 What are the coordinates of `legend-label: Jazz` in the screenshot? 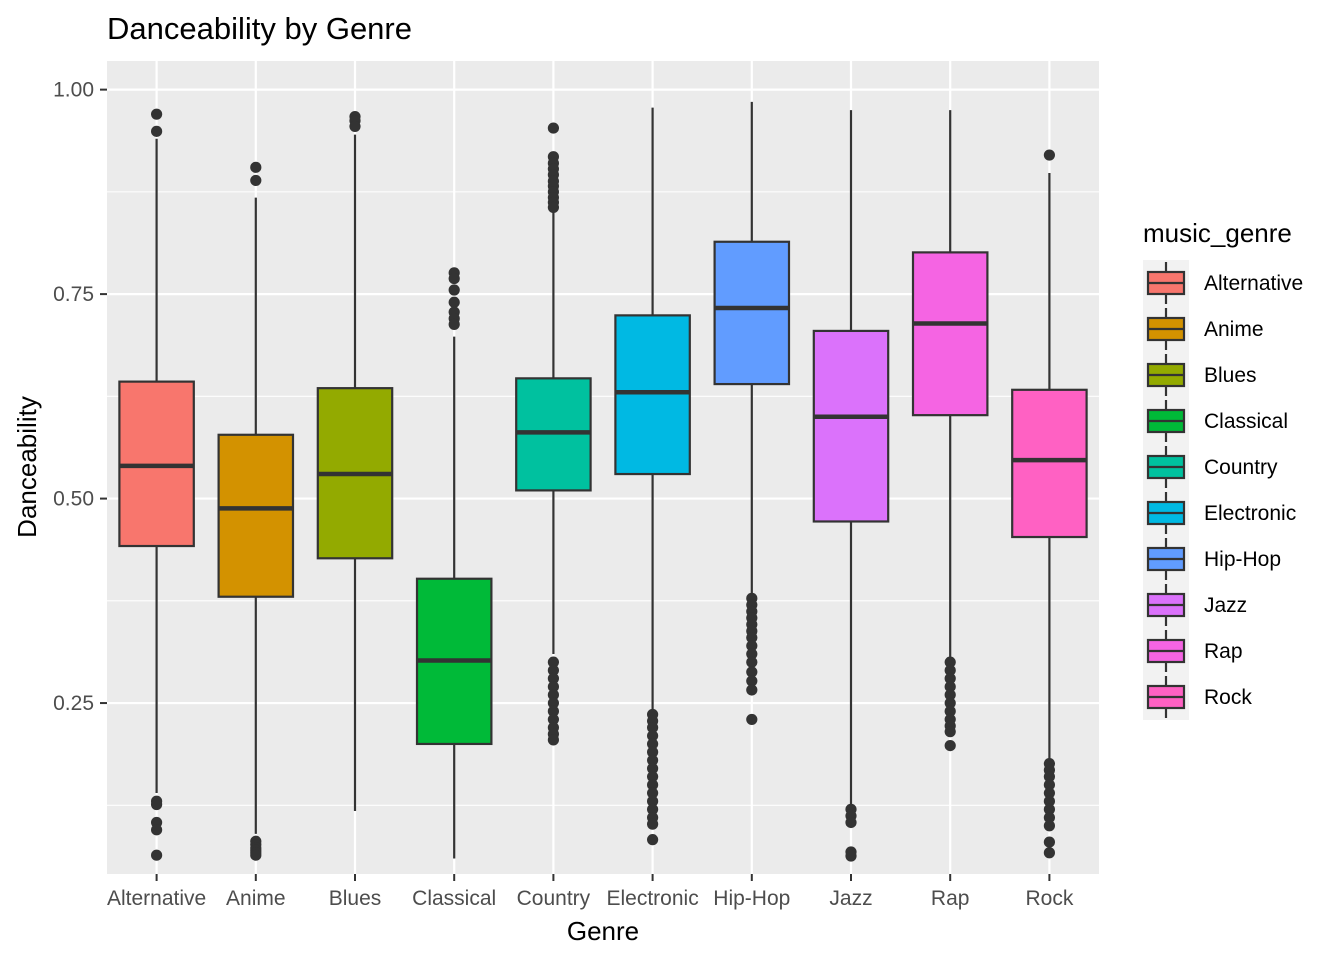 It's located at (1225, 605).